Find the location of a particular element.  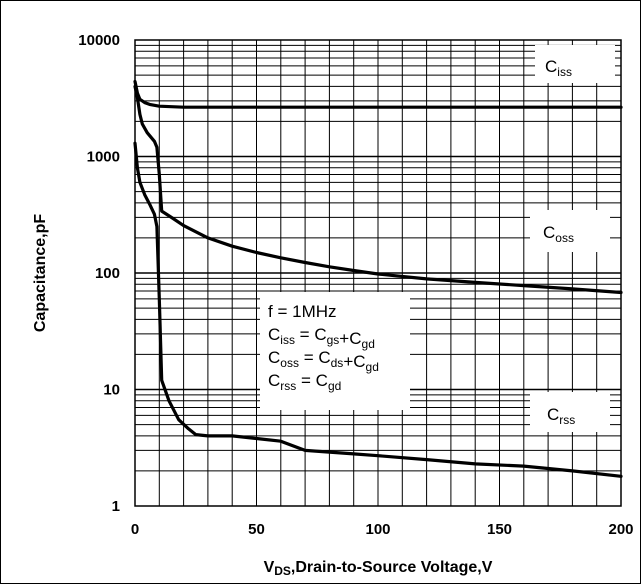

x-tick-label: 0 is located at coordinates (135, 529).